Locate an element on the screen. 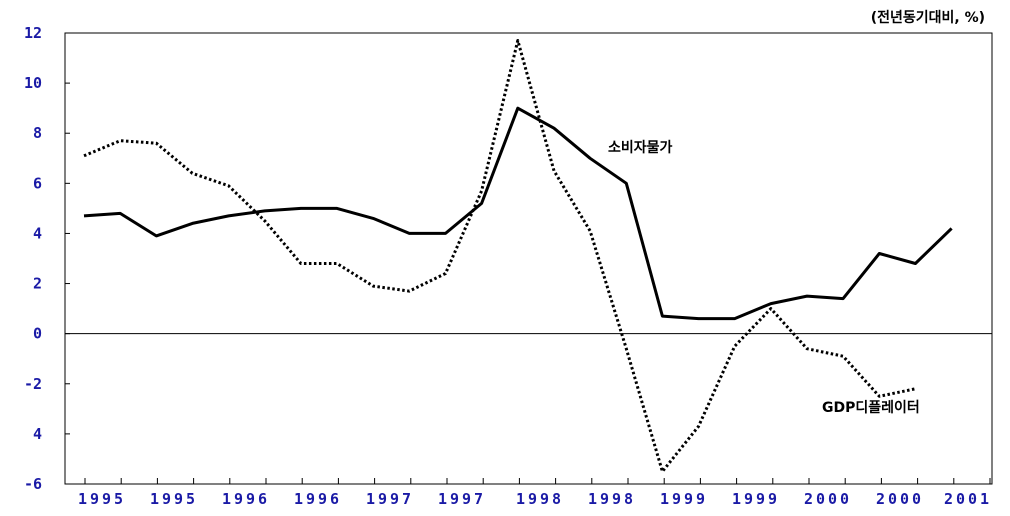 The image size is (1010, 516). gdp-deflator-series-label: GDP디플레이터 is located at coordinates (871, 407).